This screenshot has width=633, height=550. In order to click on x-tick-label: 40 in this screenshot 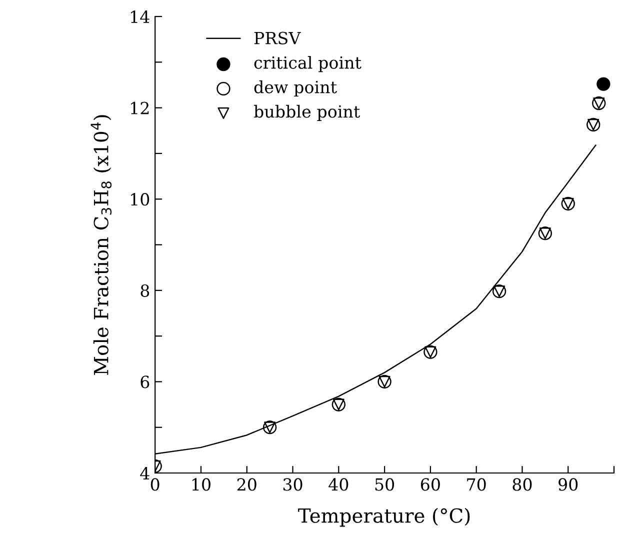, I will do `click(338, 484)`.